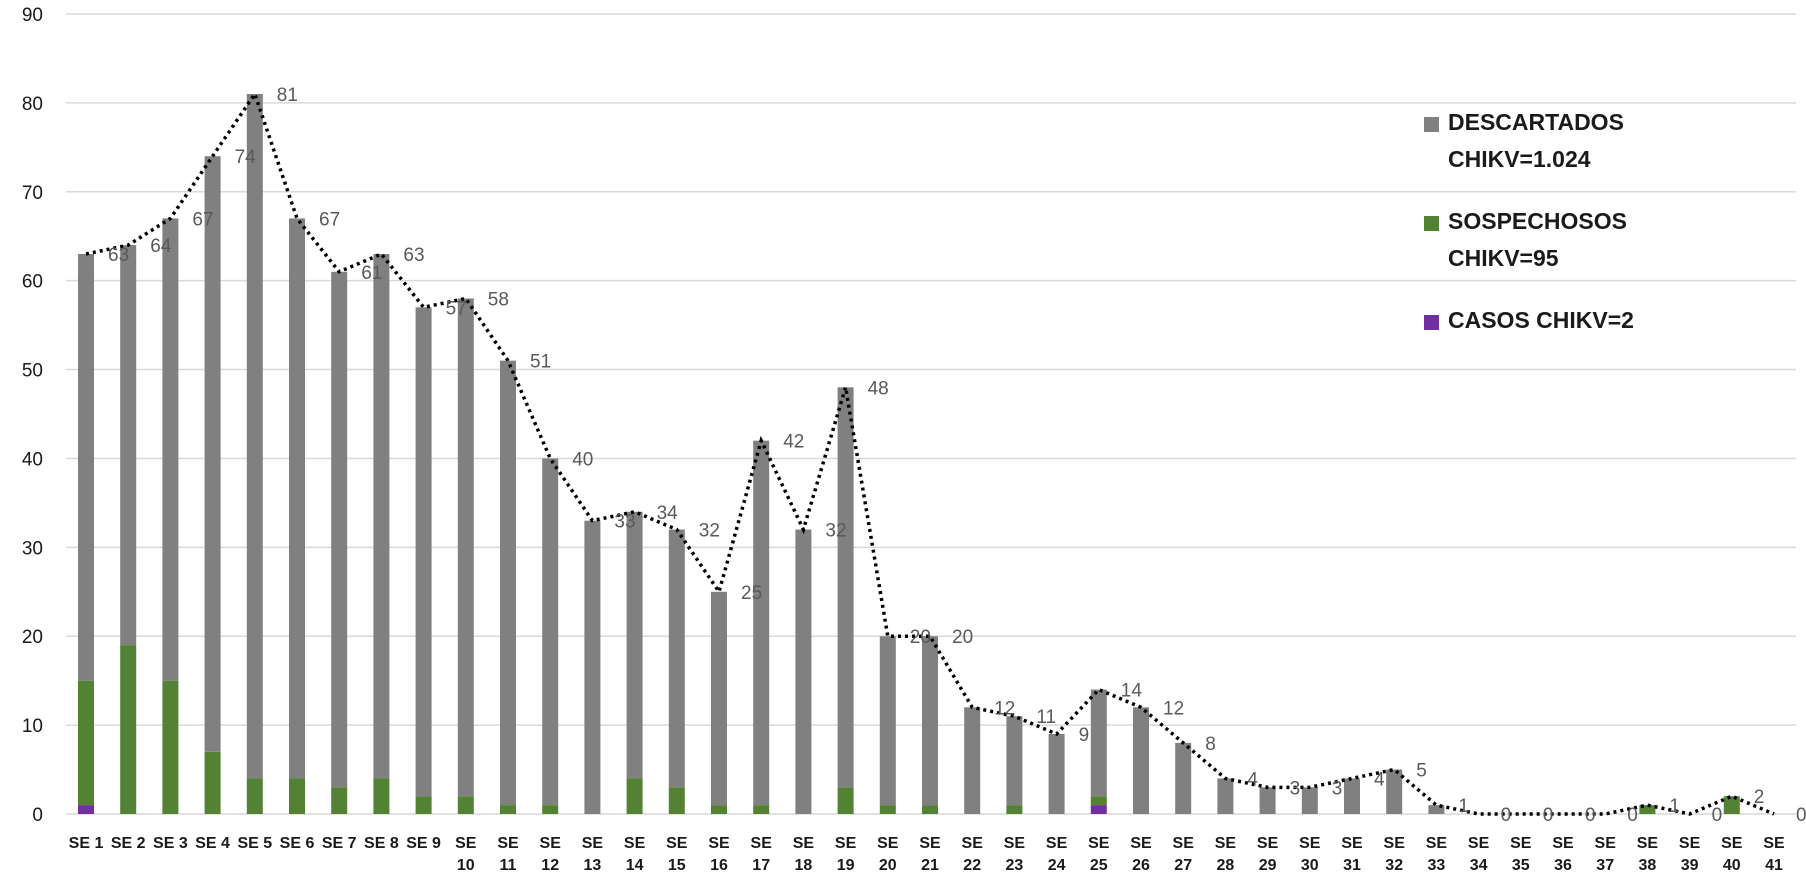 This screenshot has height=879, width=1806. What do you see at coordinates (888, 854) in the screenshot?
I see `x-tick-label: SE 20` at bounding box center [888, 854].